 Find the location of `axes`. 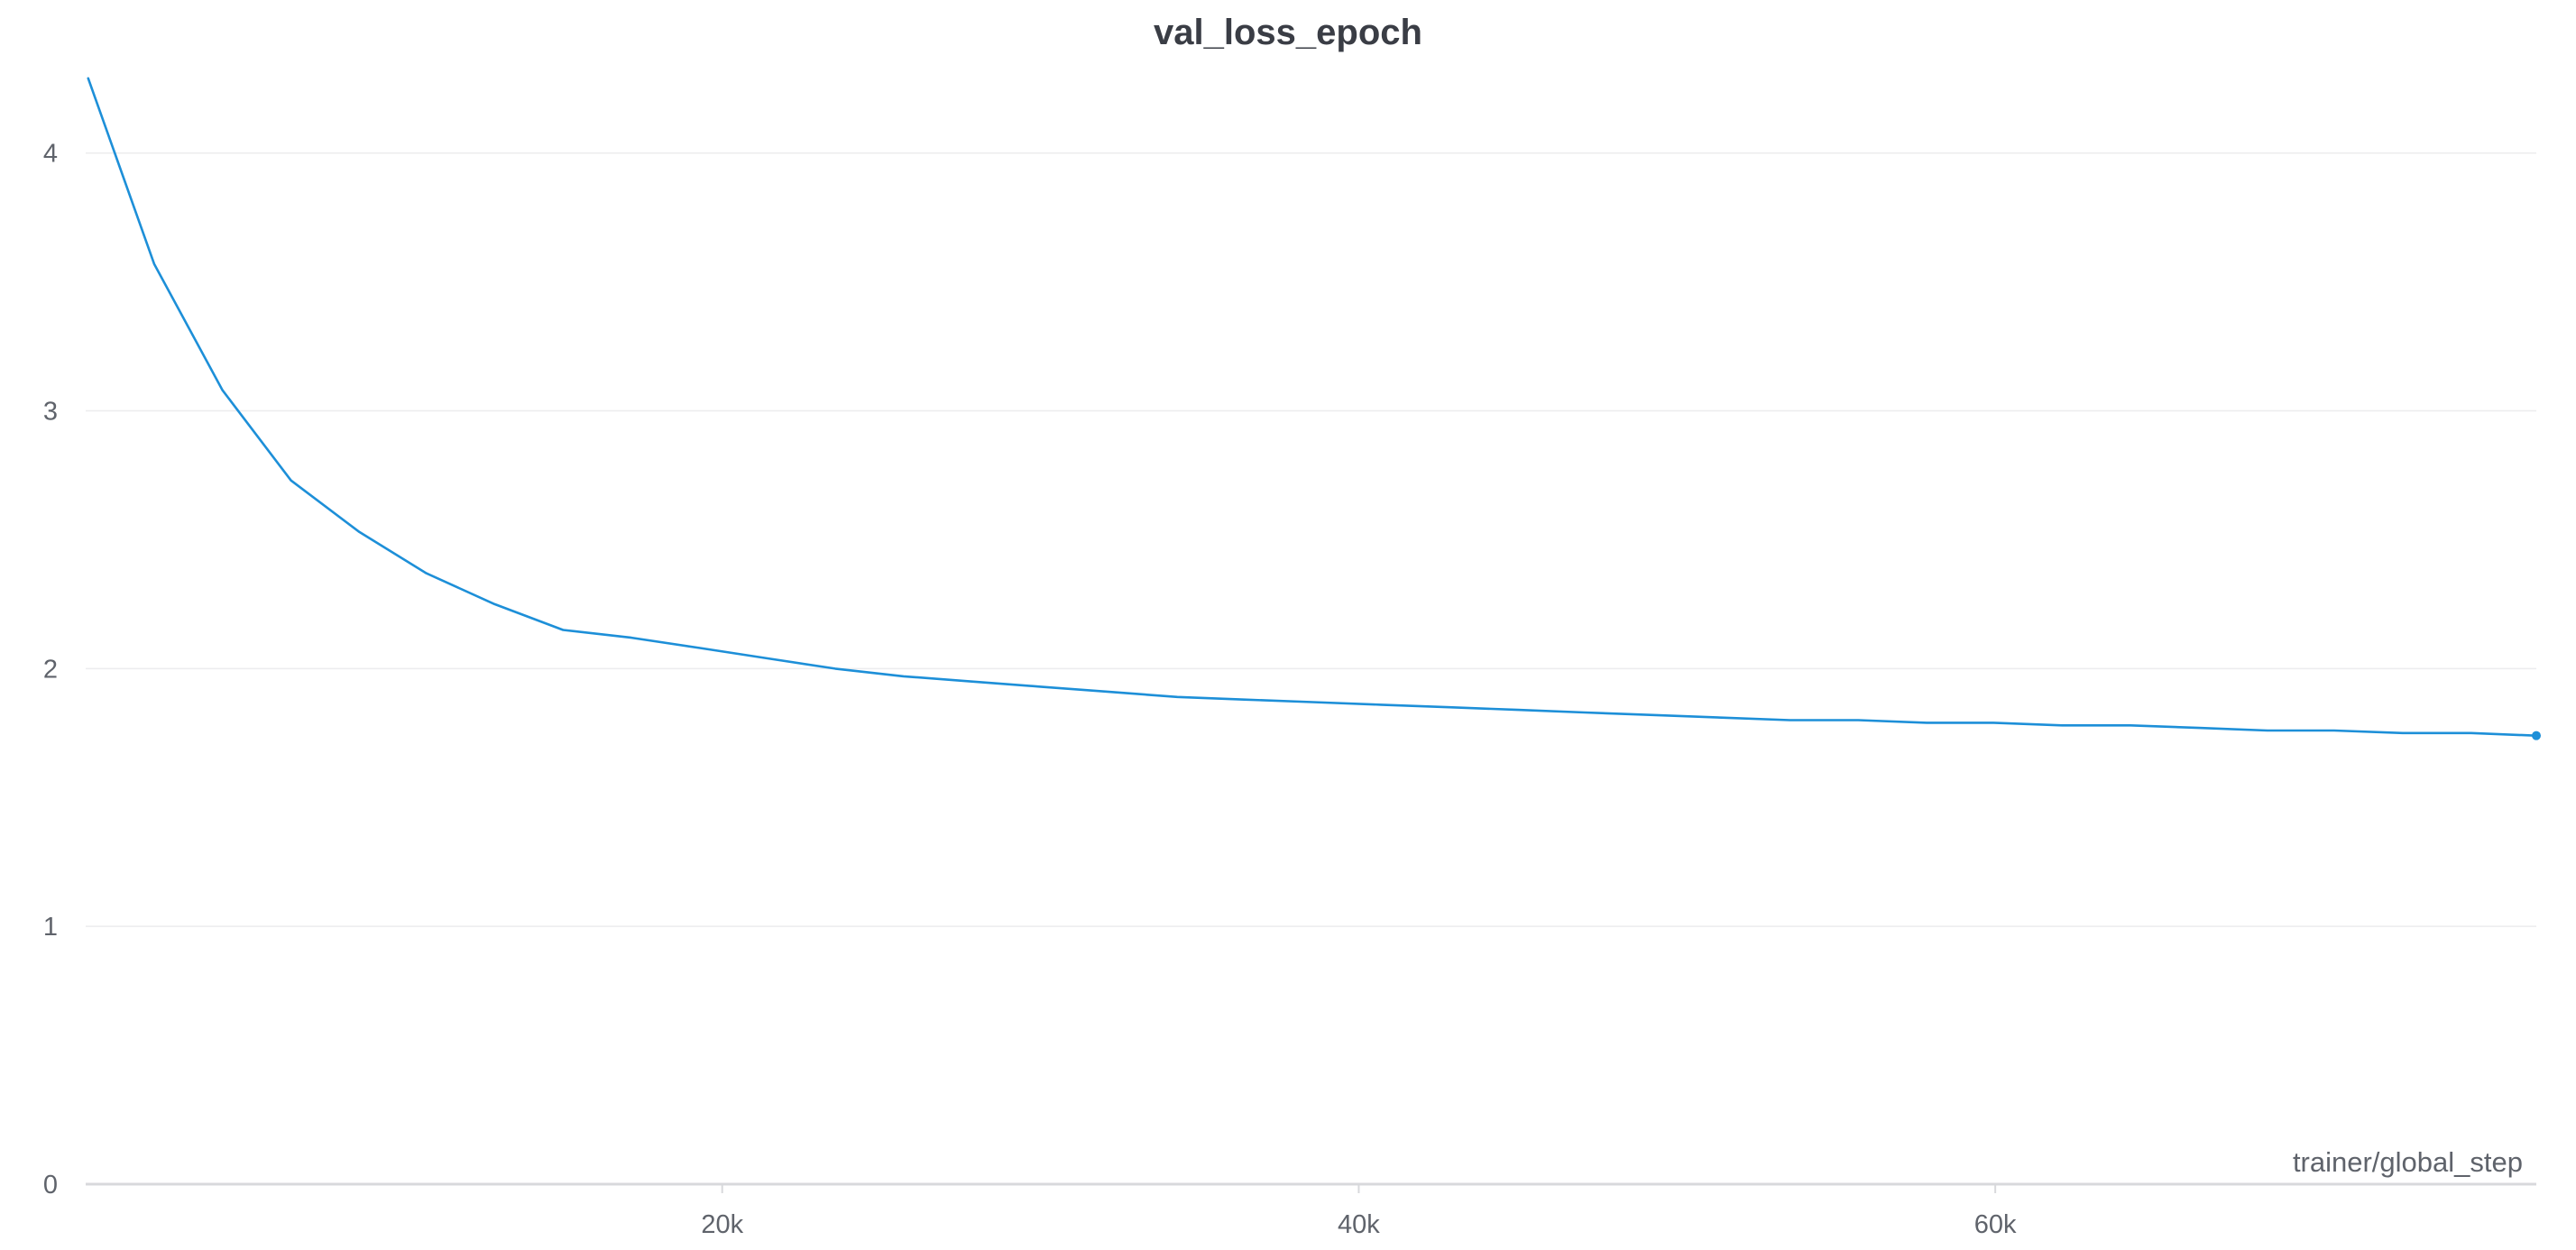

axes is located at coordinates (1311, 1187).